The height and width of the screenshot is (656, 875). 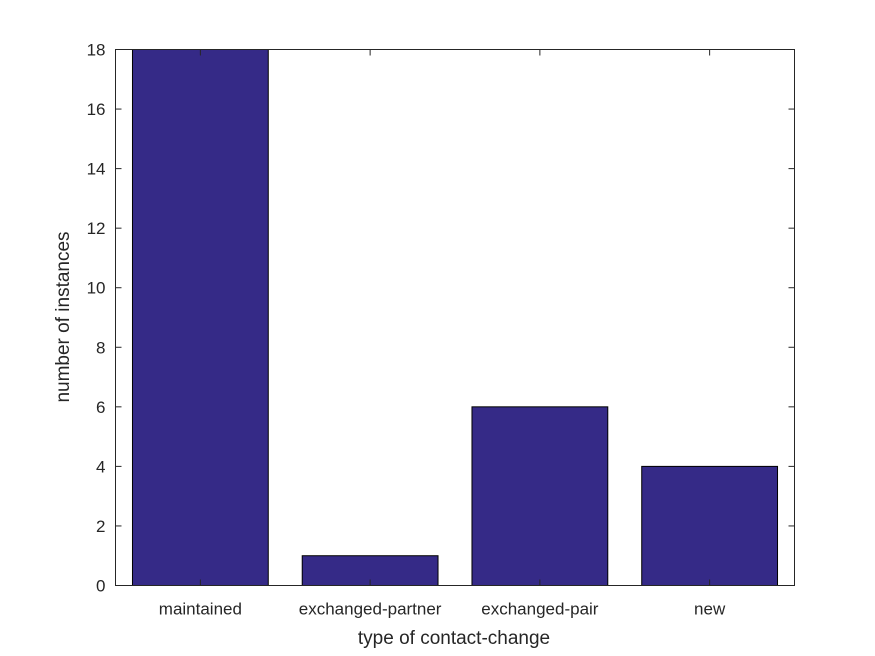 I want to click on bar-exchanged-pair, so click(x=540, y=496).